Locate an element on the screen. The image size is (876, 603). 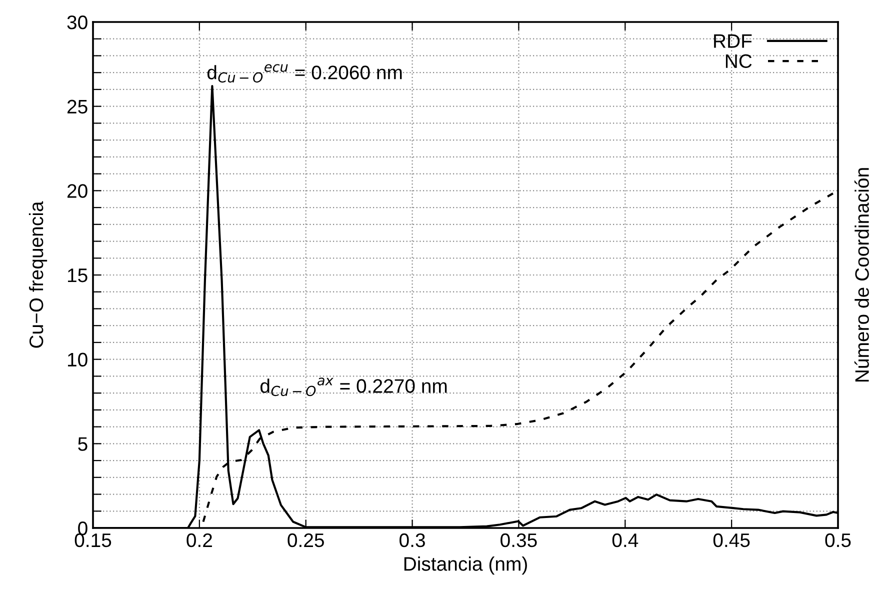
y-tick-label: 30 is located at coordinates (77, 22).